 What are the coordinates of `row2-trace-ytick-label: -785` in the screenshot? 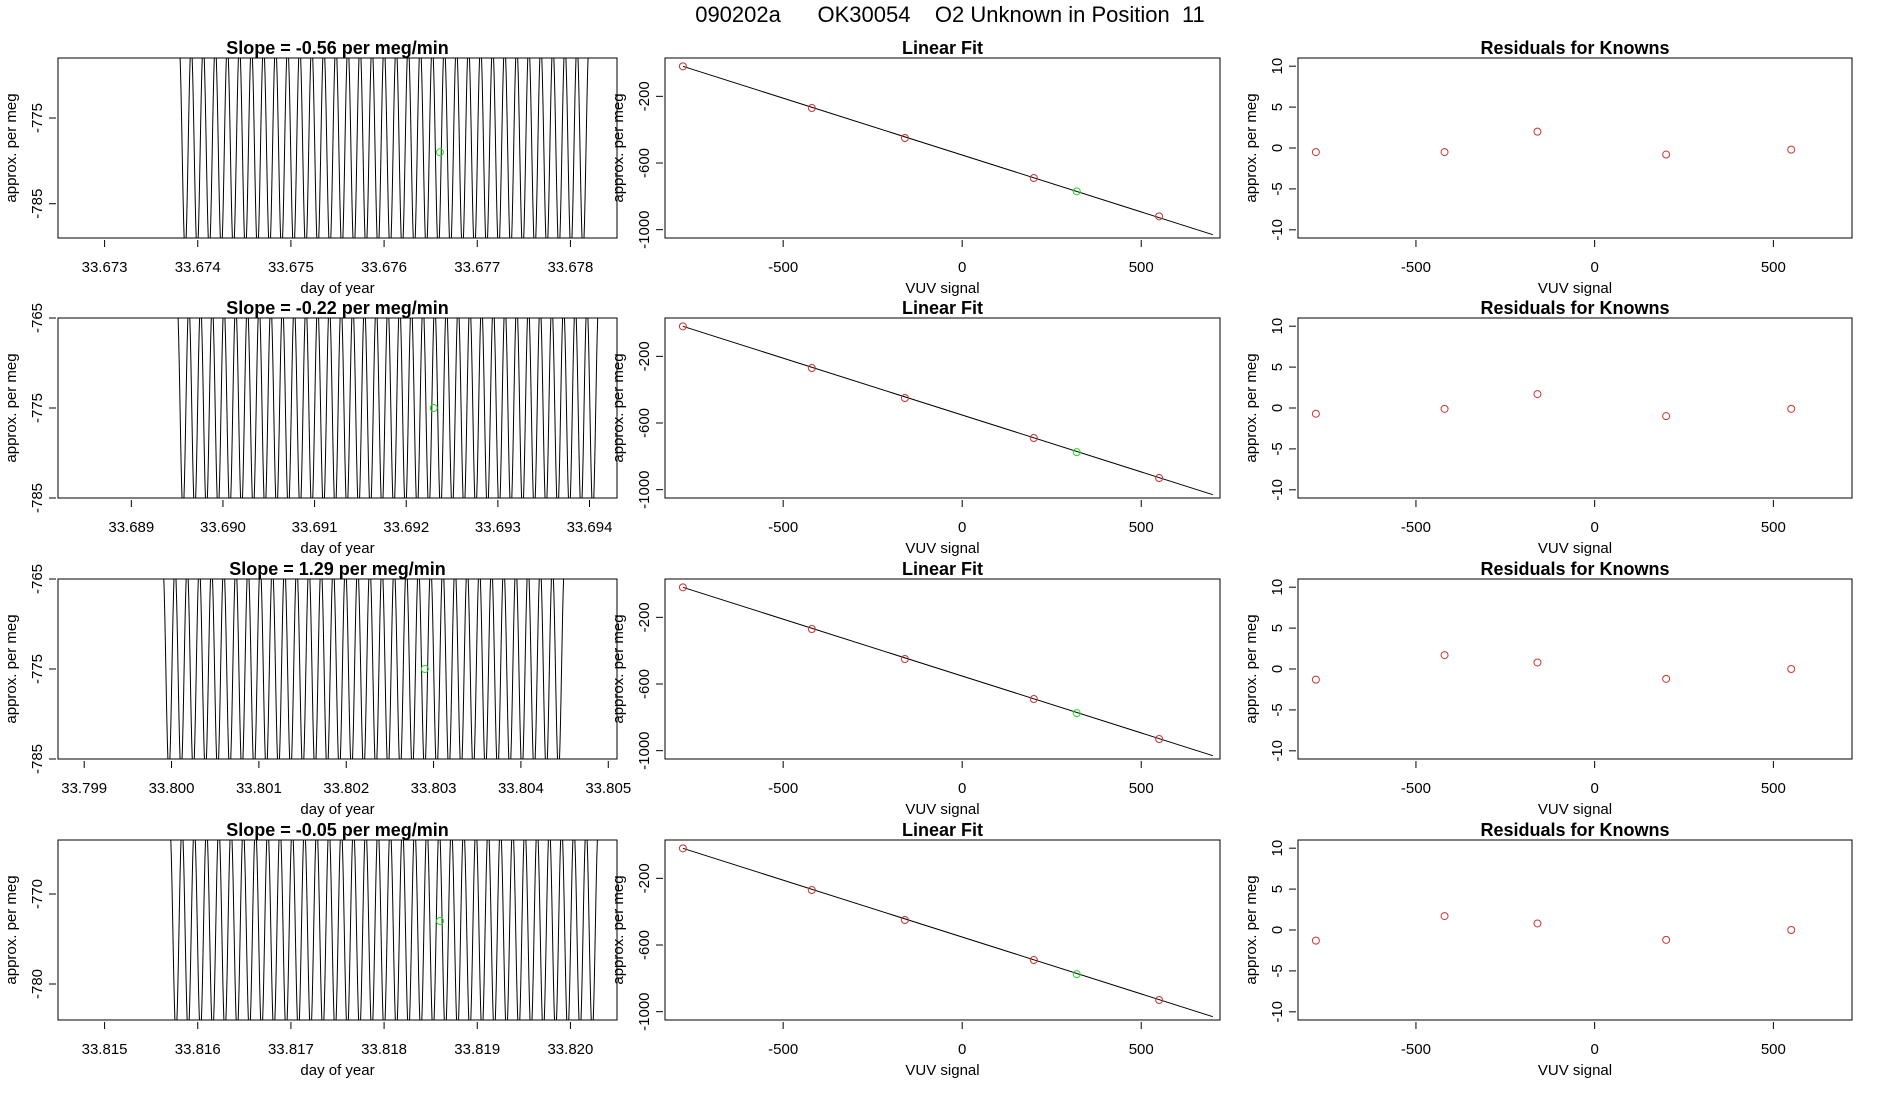 It's located at (37, 498).